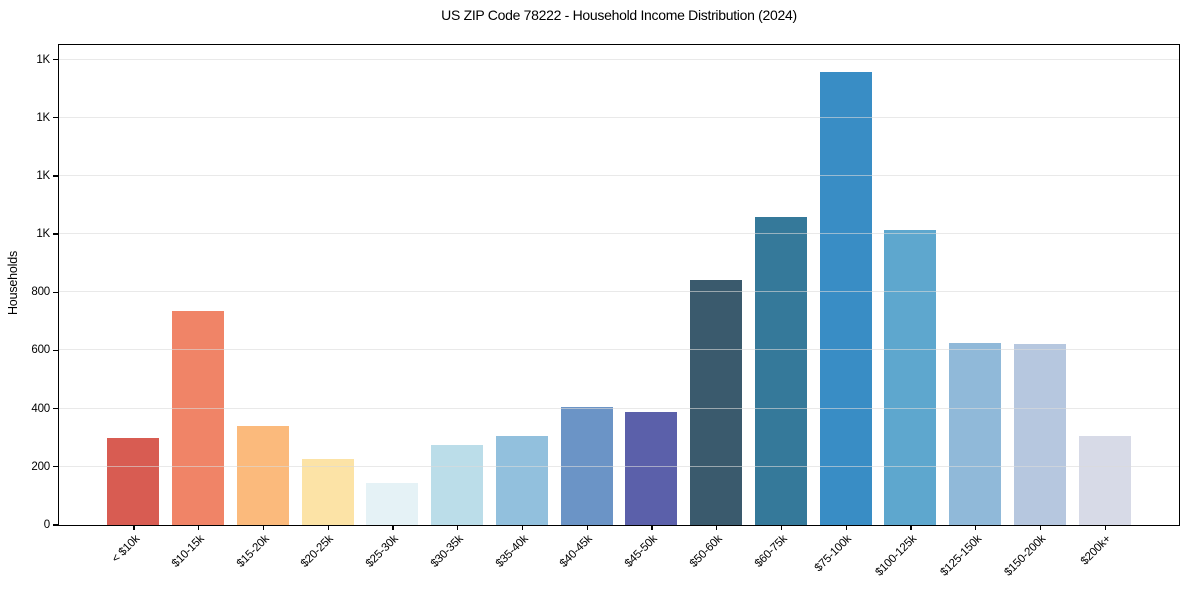  Describe the element at coordinates (457, 307) in the screenshot. I see `bar-slot: $30-35k` at that location.